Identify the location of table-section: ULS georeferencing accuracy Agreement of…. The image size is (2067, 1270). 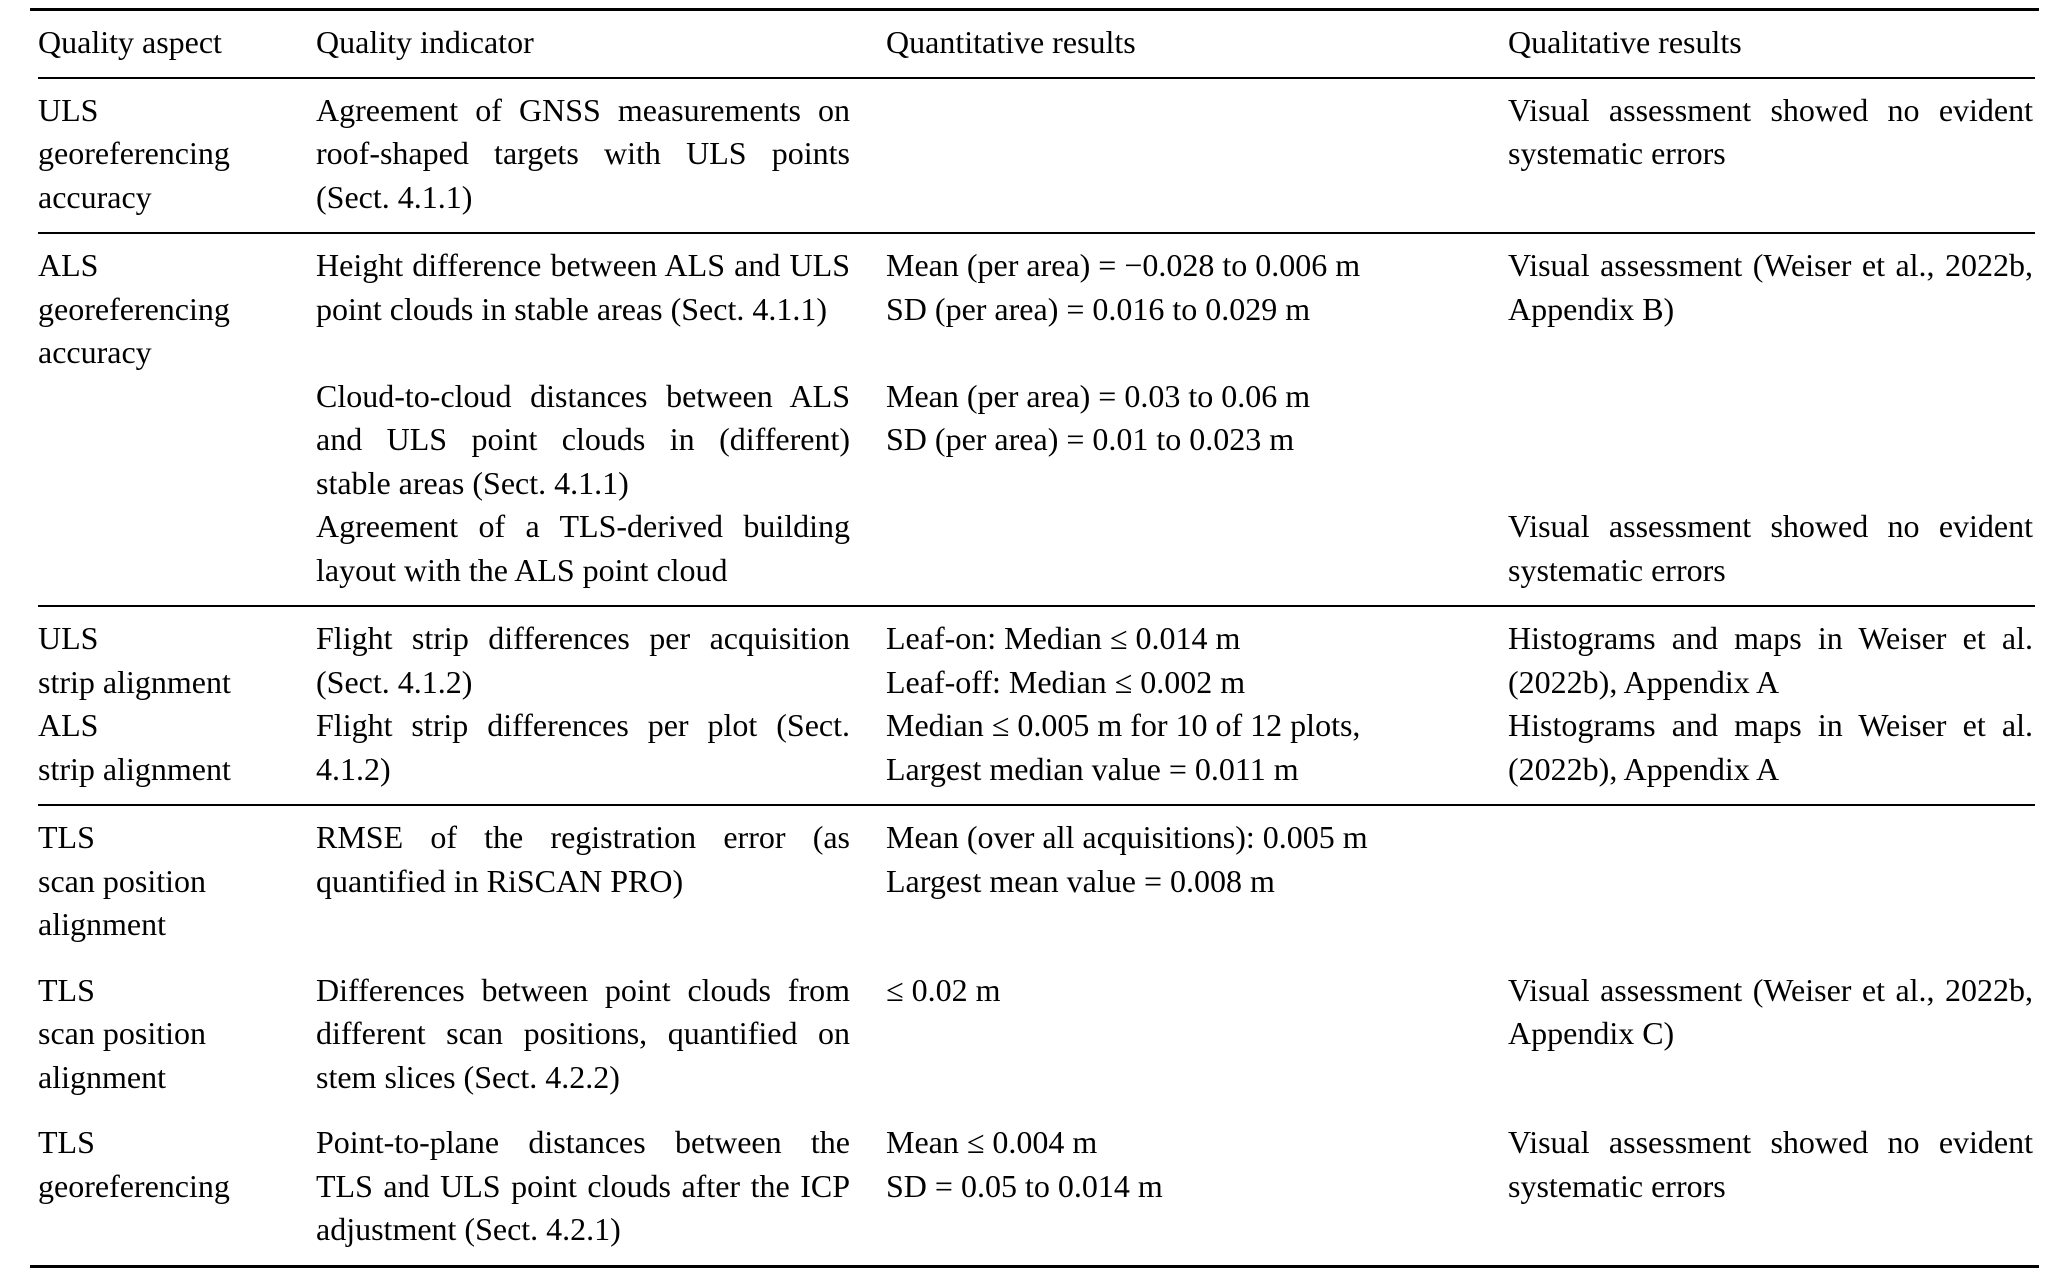
(1036, 156).